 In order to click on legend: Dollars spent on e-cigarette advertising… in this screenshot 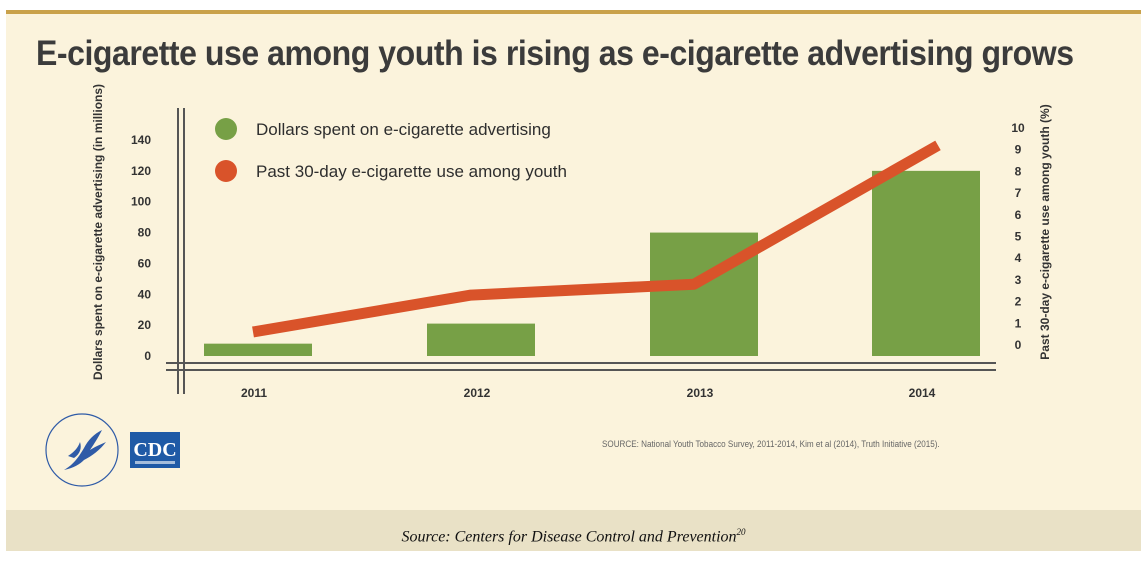, I will do `click(391, 150)`.